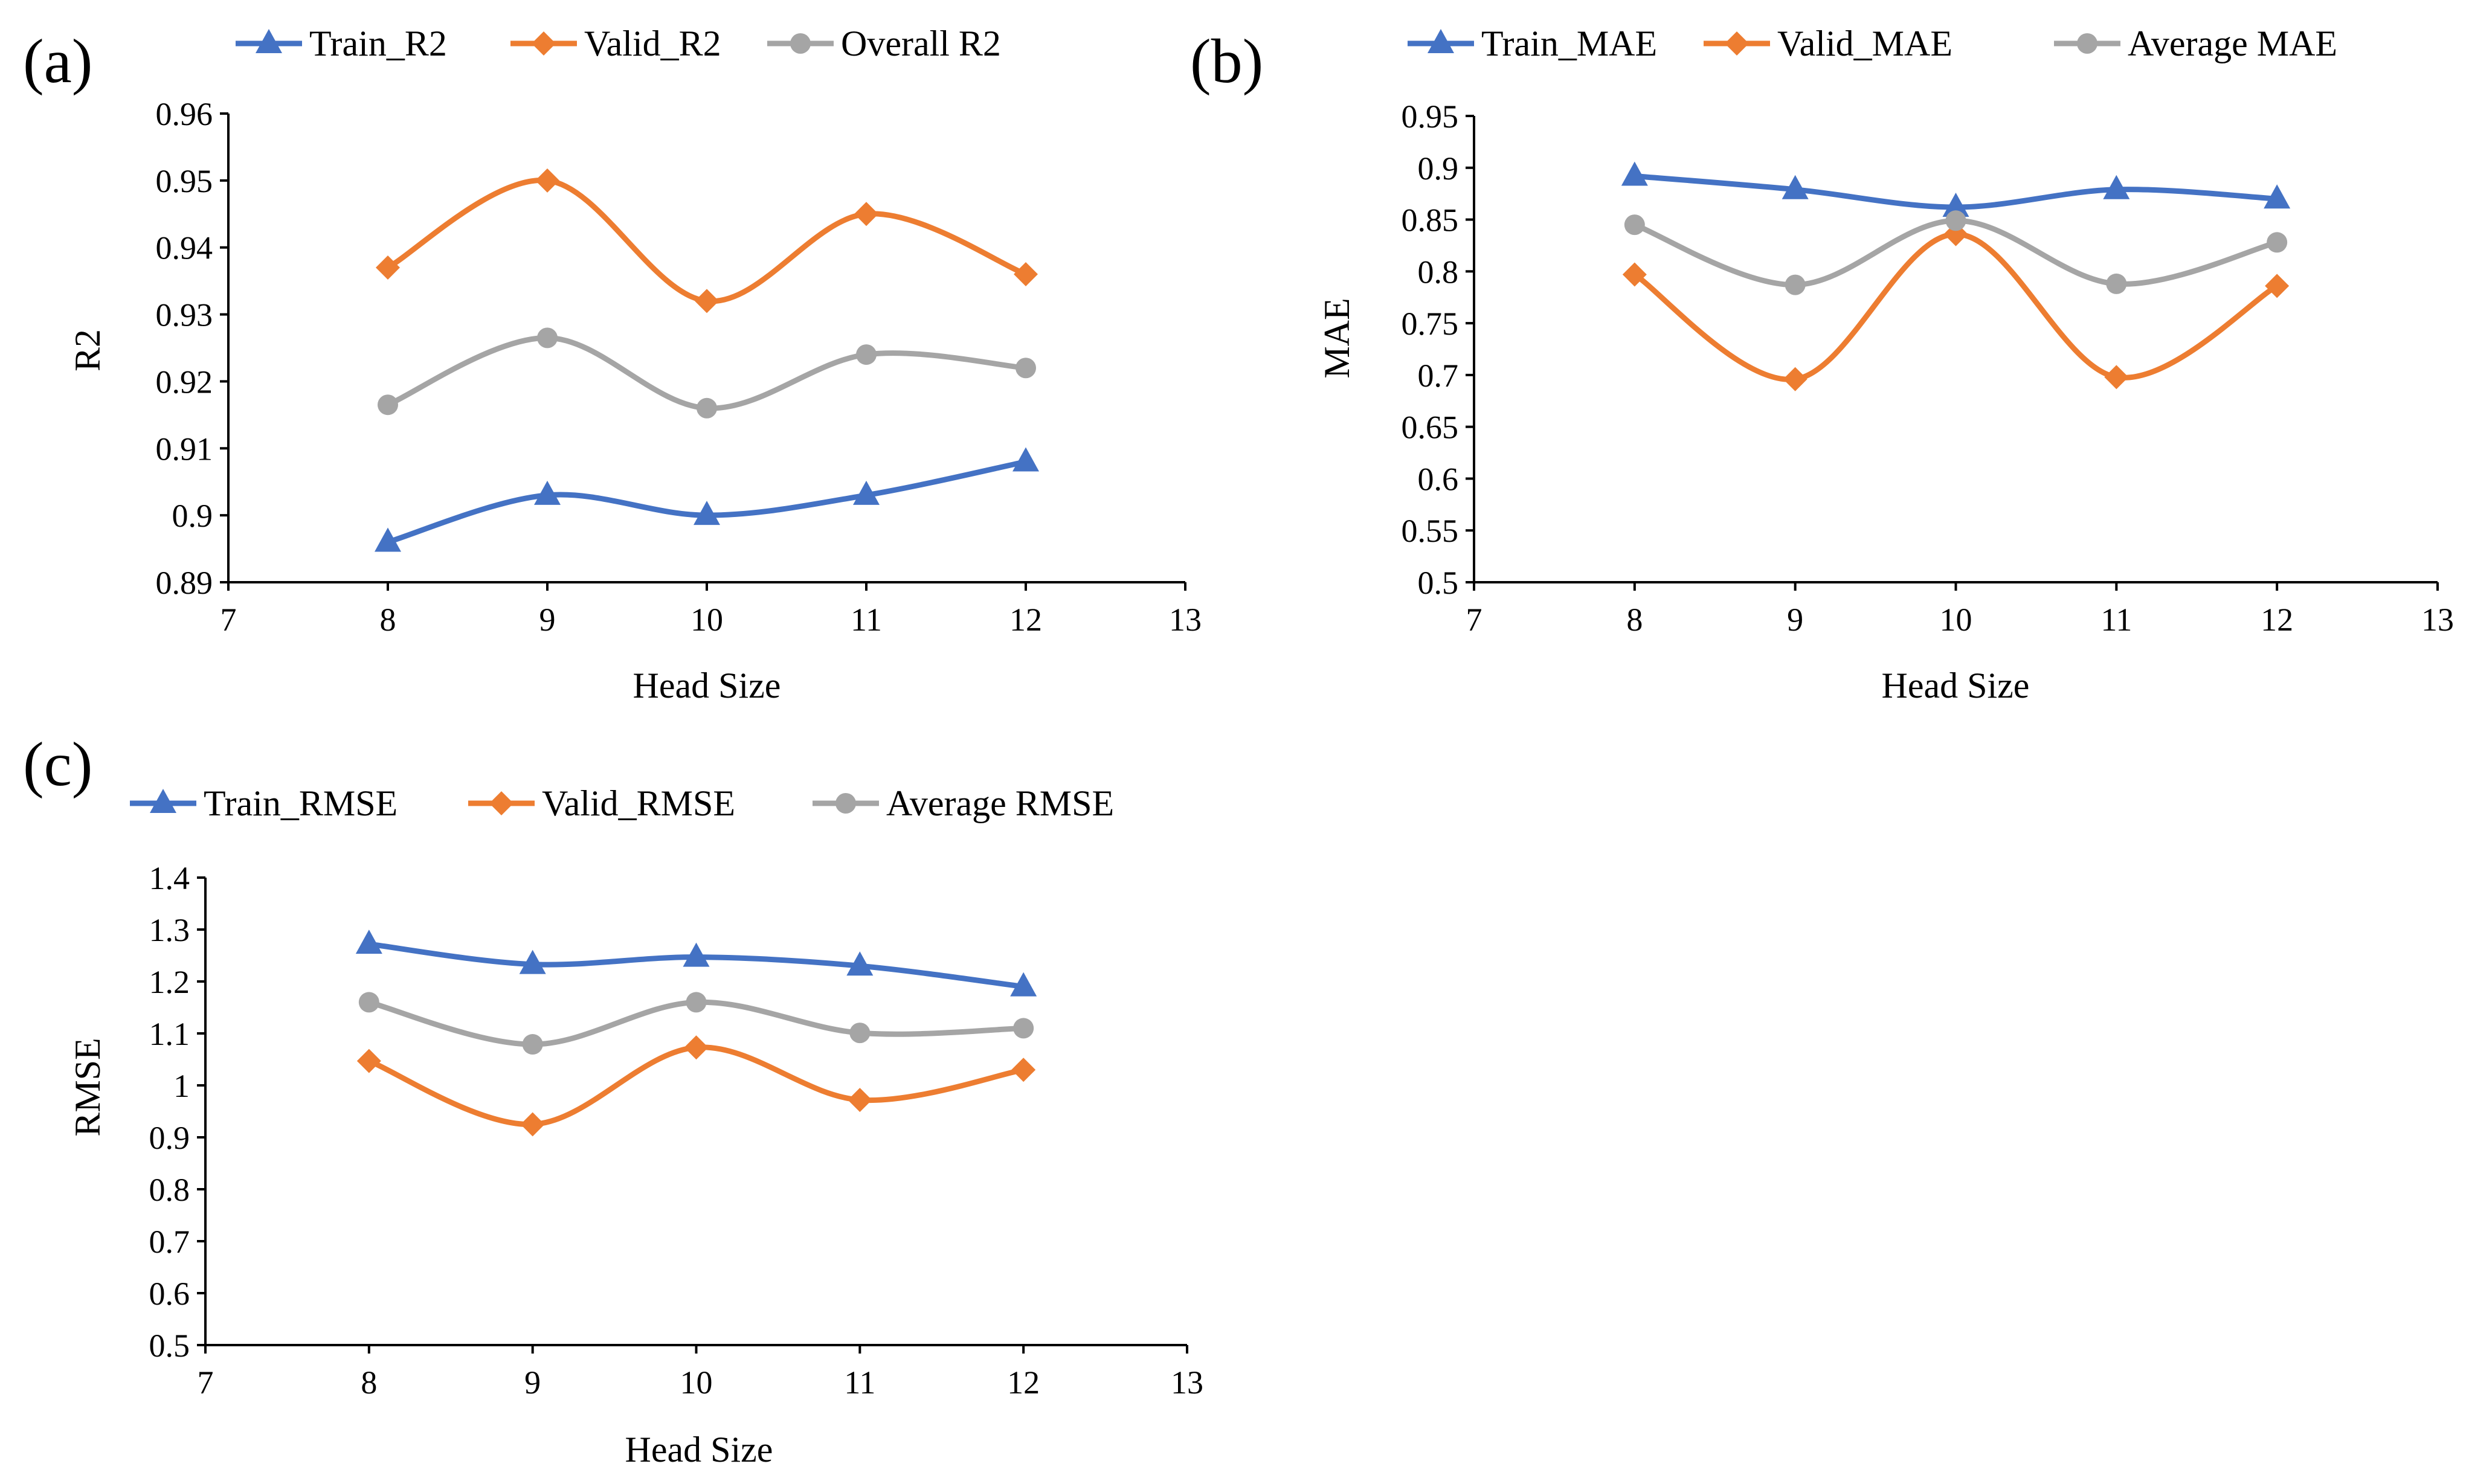  What do you see at coordinates (1438, 479) in the screenshot?
I see `y-tick-label: 0.6` at bounding box center [1438, 479].